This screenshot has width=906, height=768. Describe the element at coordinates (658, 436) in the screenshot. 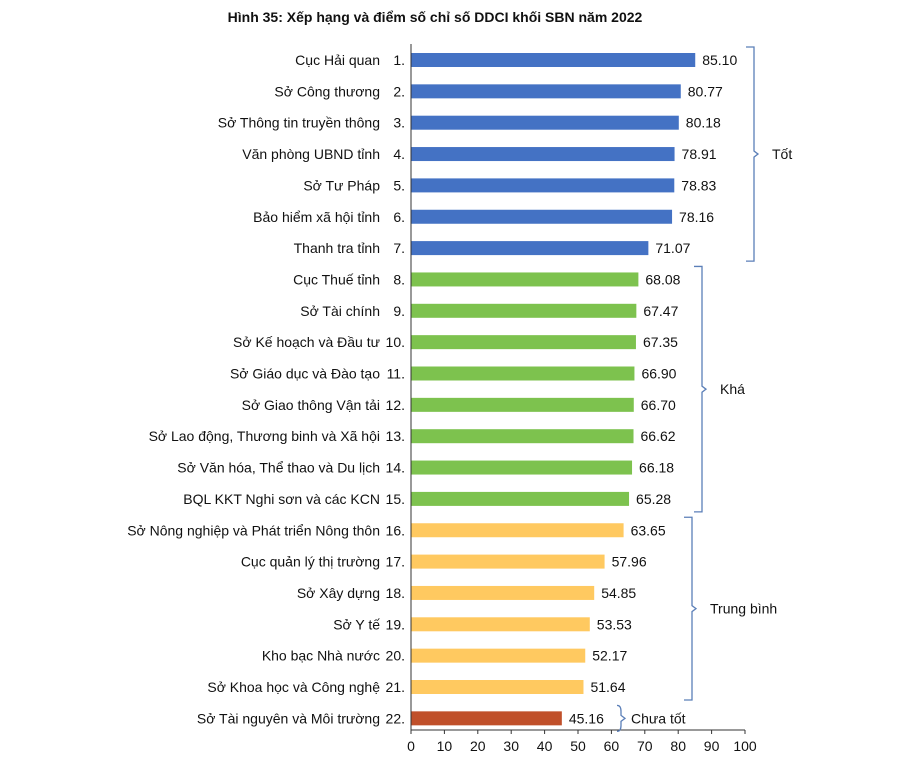

I see `value-label-13: 66.62` at that location.